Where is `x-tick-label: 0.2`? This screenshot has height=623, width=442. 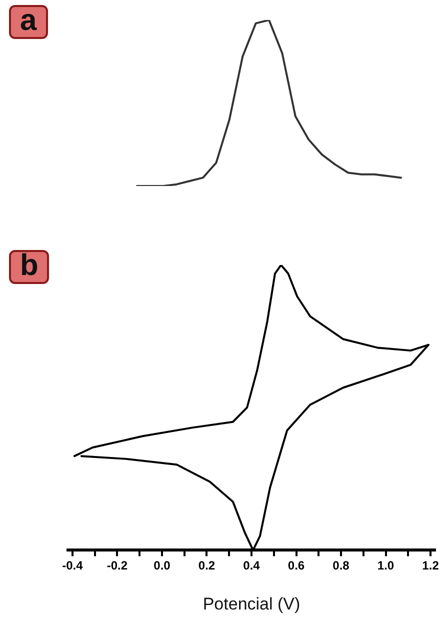 x-tick-label: 0.2 is located at coordinates (207, 565).